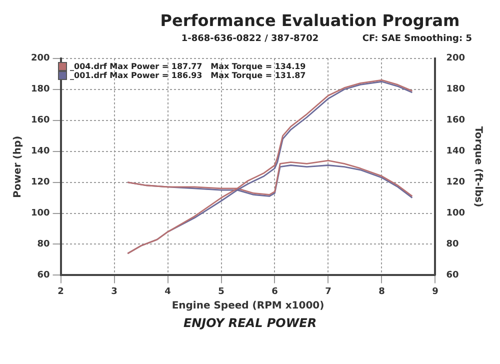 The width and height of the screenshot is (500, 364). Describe the element at coordinates (456, 89) in the screenshot. I see `y2-tick-label: 180` at that location.